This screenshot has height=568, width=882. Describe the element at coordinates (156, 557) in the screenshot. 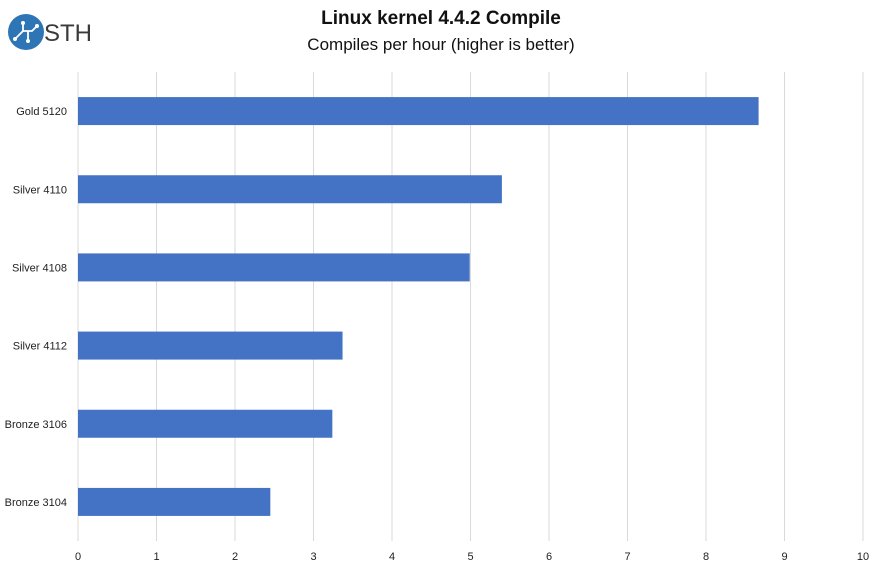

I see `x-tick-label: 1` at that location.